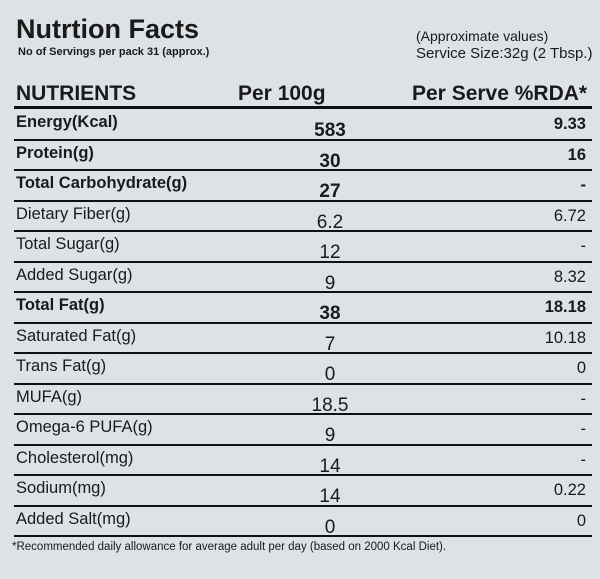  What do you see at coordinates (76, 93) in the screenshot?
I see `column-header: NUTRIENTS` at bounding box center [76, 93].